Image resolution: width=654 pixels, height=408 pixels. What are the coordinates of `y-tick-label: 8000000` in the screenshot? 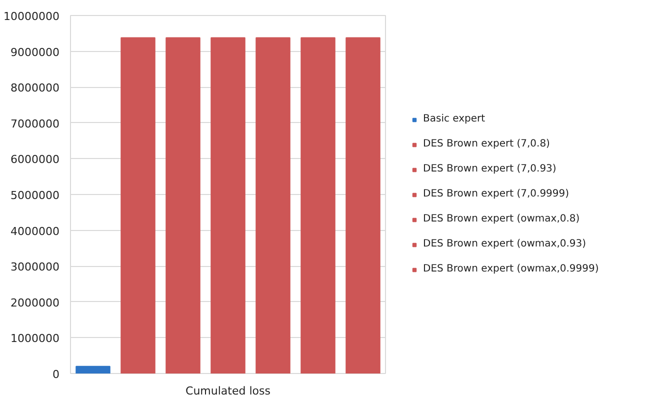 It's located at (35, 88).